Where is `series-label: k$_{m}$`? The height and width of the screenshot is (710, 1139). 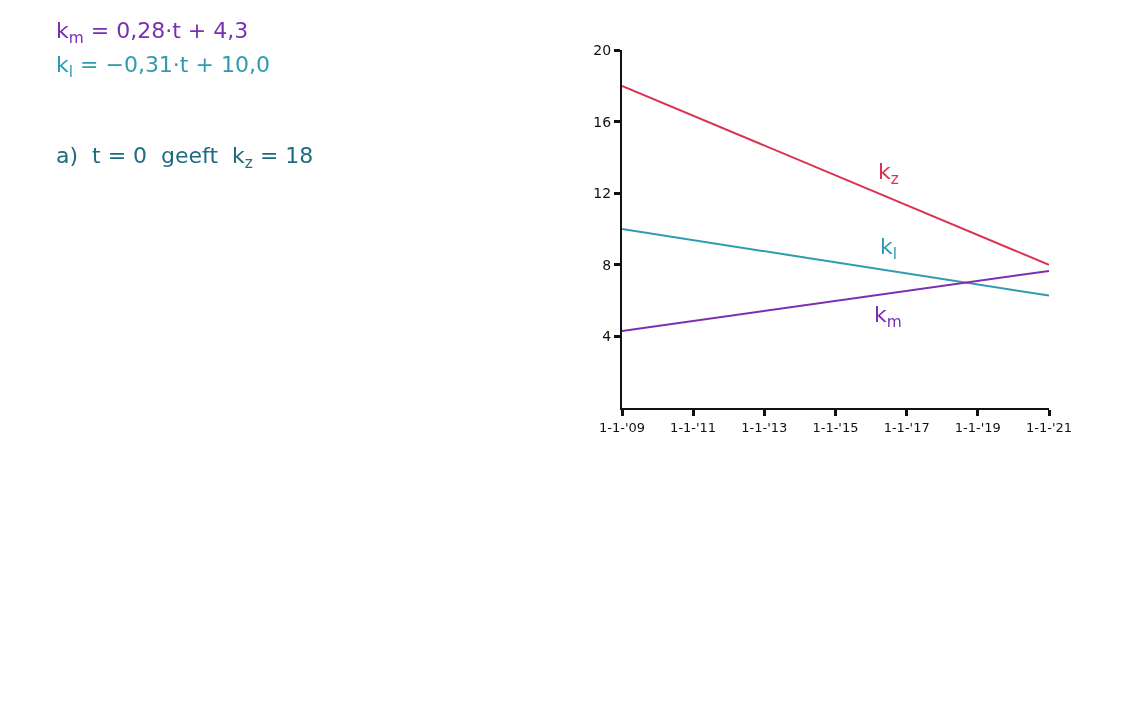
series-label: k$_{m}$ is located at coordinates (888, 316).